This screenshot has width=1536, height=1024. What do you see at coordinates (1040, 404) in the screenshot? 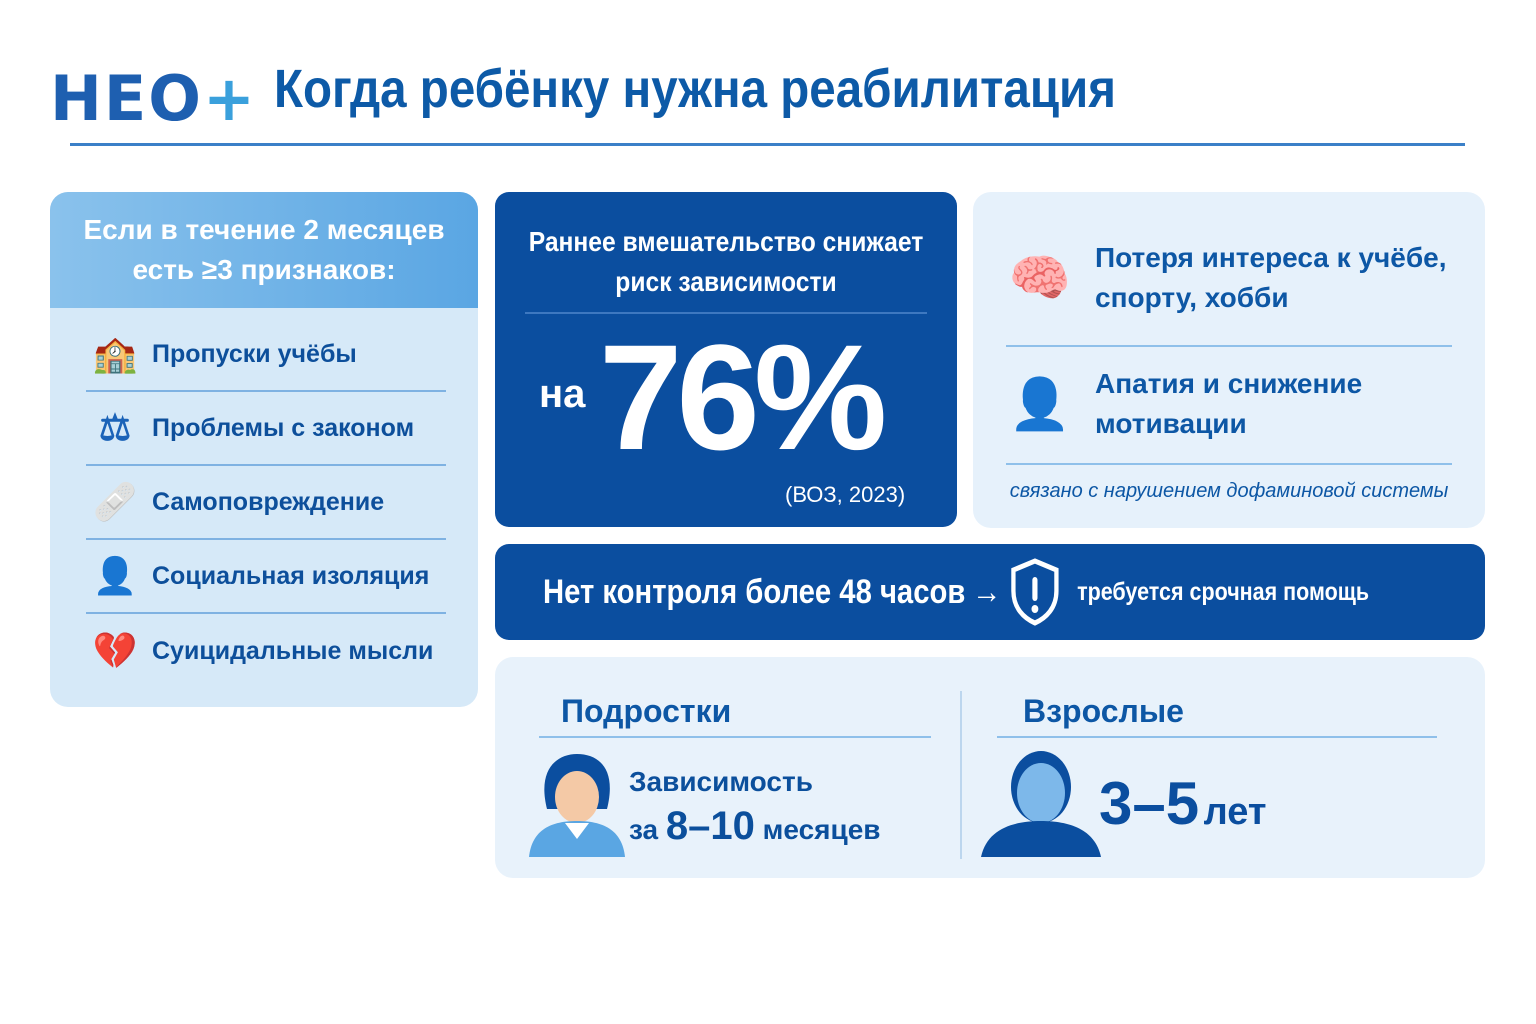
I see `sad-person-icon: 👤` at bounding box center [1040, 404].